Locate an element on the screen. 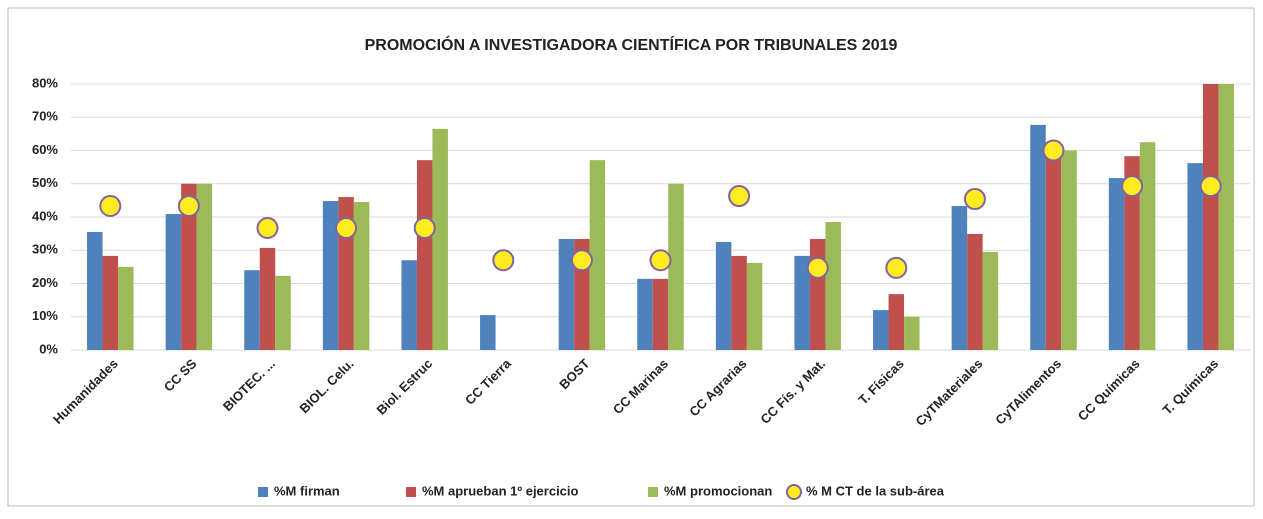 The height and width of the screenshot is (519, 1263). y-tick-label: 70% is located at coordinates (45, 116).